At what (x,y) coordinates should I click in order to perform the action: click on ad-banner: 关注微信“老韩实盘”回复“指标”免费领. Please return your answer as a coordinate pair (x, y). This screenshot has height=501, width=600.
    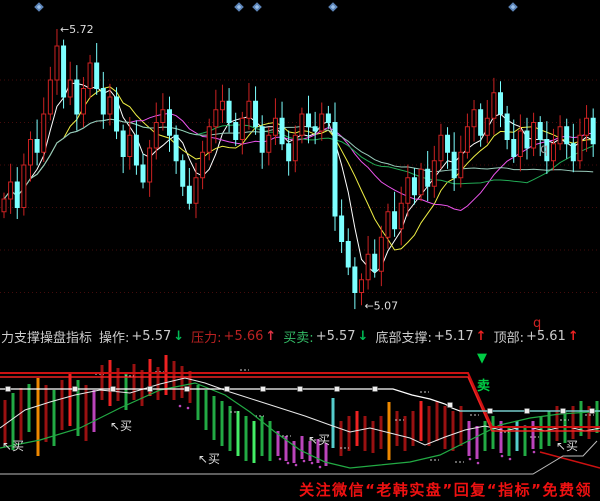
    Looking at the image, I should click on (300, 489).